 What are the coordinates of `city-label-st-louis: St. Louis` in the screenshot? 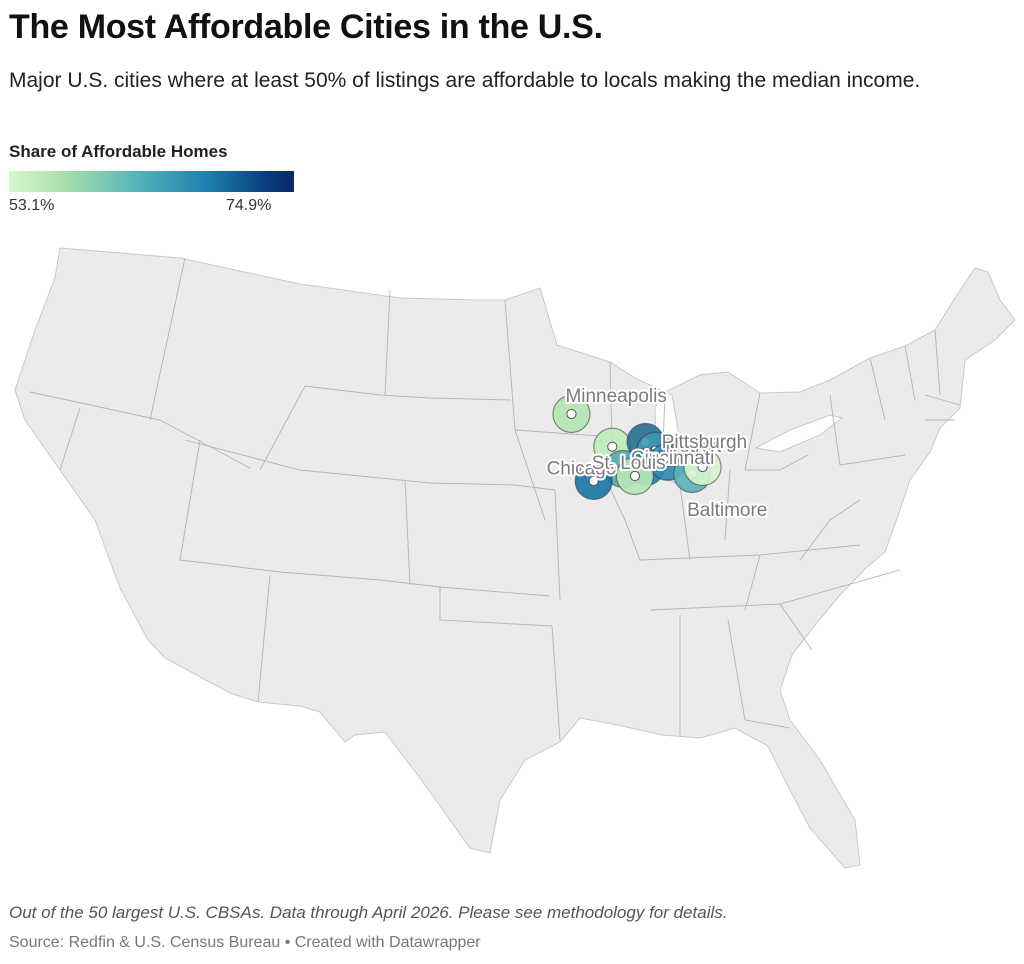 It's located at (629, 463).